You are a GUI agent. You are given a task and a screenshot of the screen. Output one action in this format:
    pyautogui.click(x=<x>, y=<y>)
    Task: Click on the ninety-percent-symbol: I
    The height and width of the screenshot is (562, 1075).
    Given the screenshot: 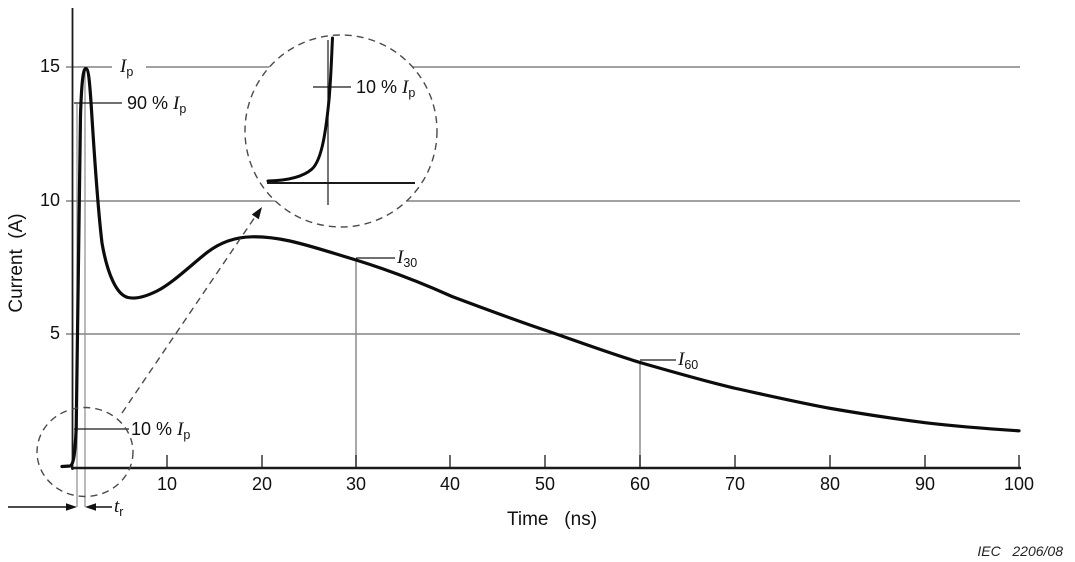 What is the action you would take?
    pyautogui.click(x=176, y=103)
    